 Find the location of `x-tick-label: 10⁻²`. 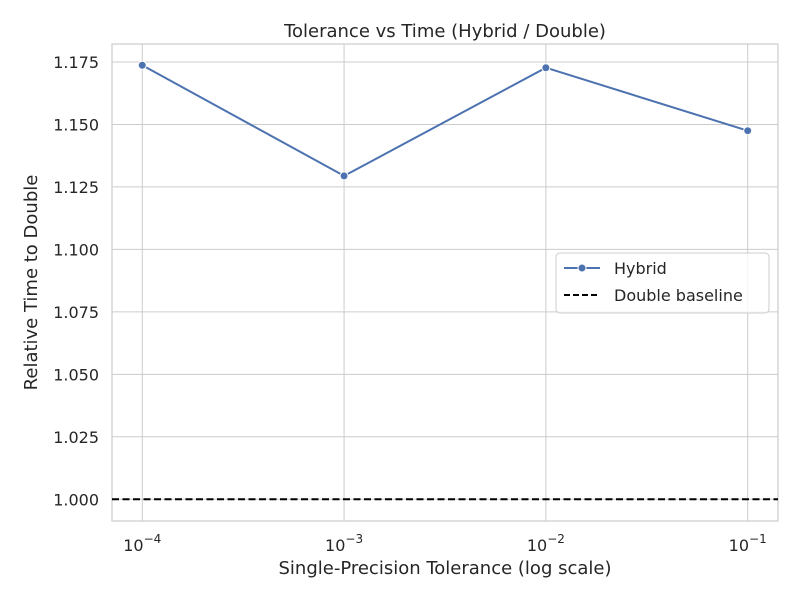

x-tick-label: 10⁻² is located at coordinates (546, 543).